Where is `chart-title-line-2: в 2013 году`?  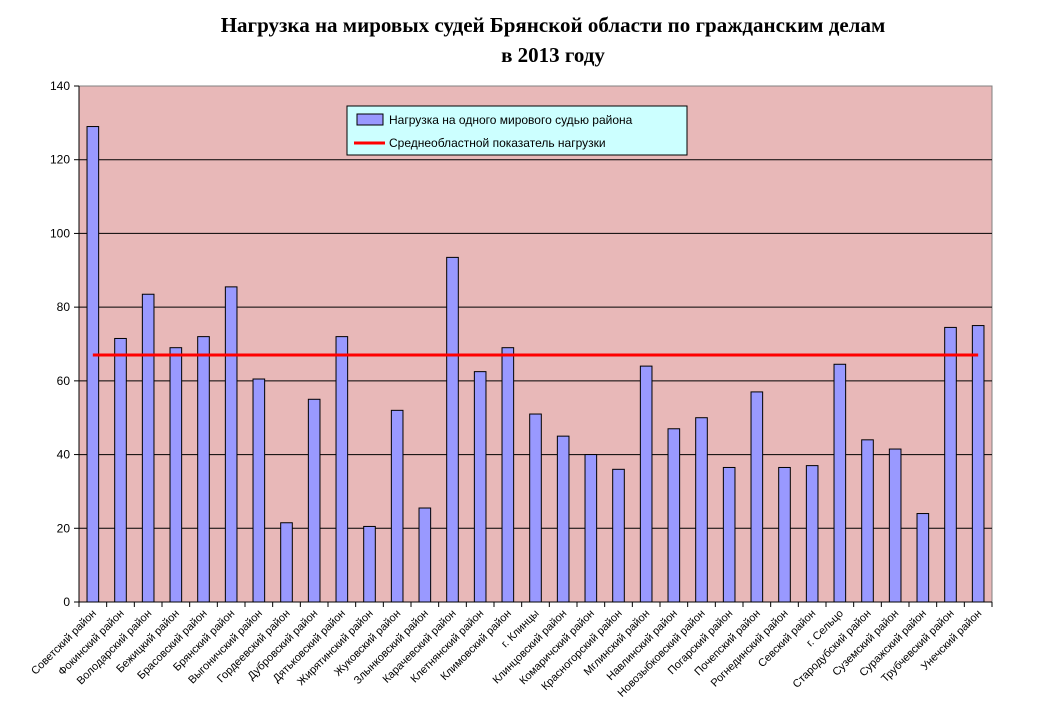
chart-title-line-2: в 2013 году is located at coordinates (553, 55).